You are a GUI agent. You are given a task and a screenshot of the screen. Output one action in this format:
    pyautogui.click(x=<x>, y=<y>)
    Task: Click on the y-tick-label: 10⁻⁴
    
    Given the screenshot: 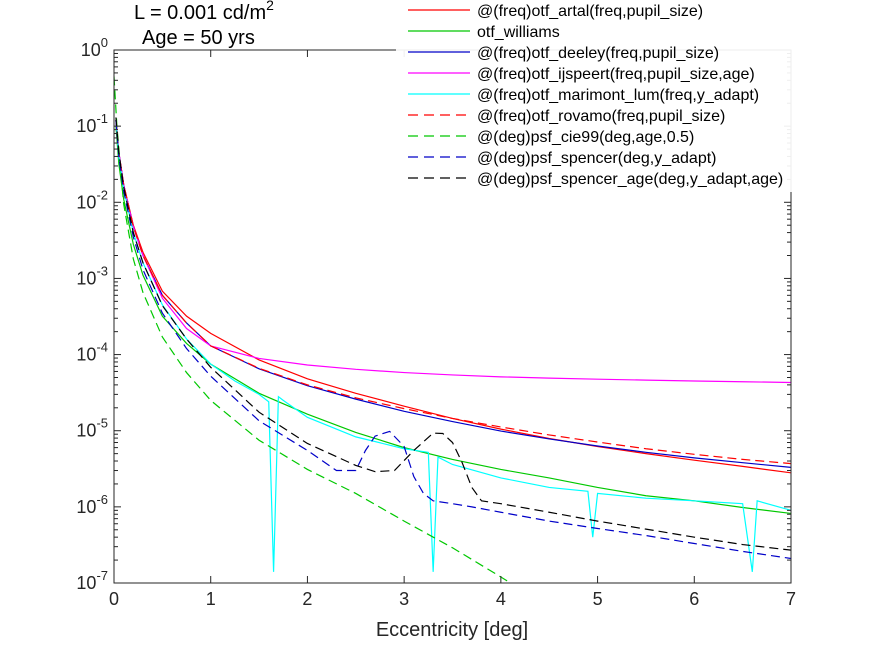 What is the action you would take?
    pyautogui.click(x=92, y=352)
    